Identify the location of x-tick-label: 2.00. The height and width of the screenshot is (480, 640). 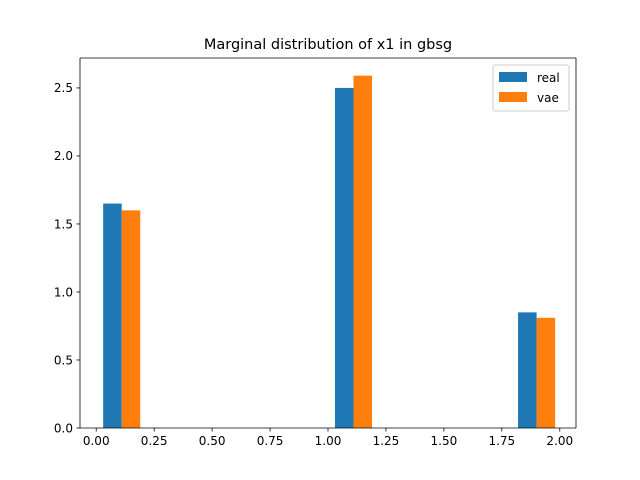
(559, 441).